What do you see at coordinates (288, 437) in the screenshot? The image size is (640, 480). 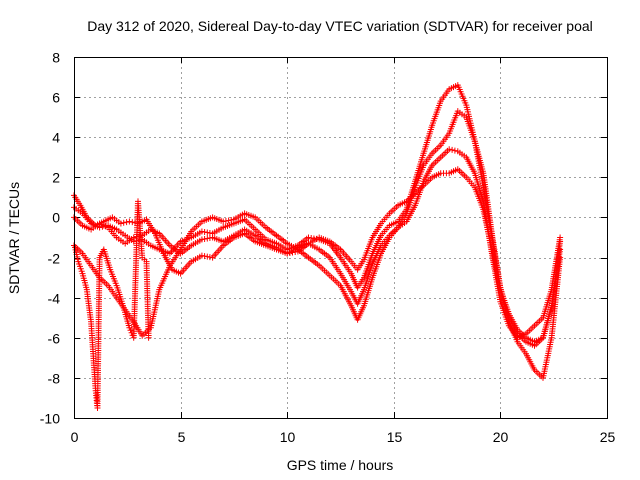 I see `x-tick-label: 10` at bounding box center [288, 437].